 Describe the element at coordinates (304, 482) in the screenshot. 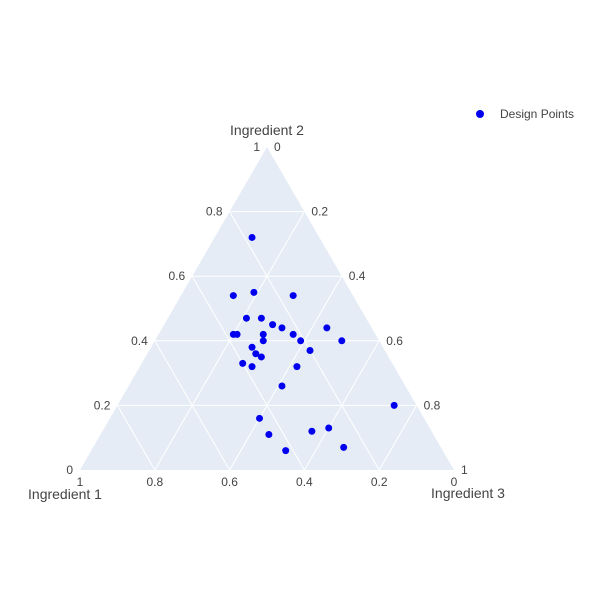

I see `tick-label-ingredient-1: 0.4` at that location.